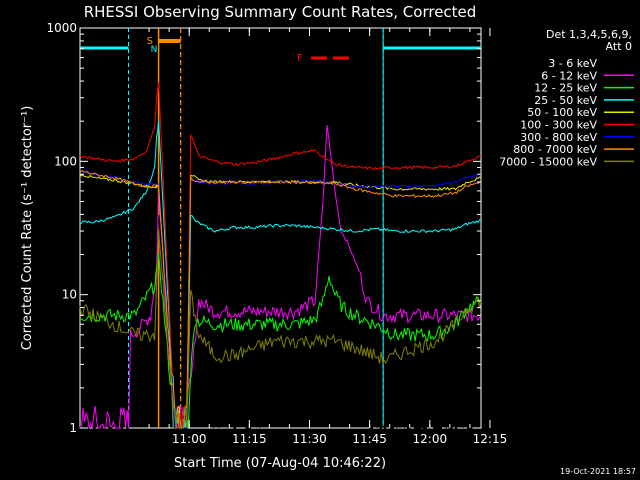  I want to click on x-tick-label-11:00: 11:00, so click(189, 439).